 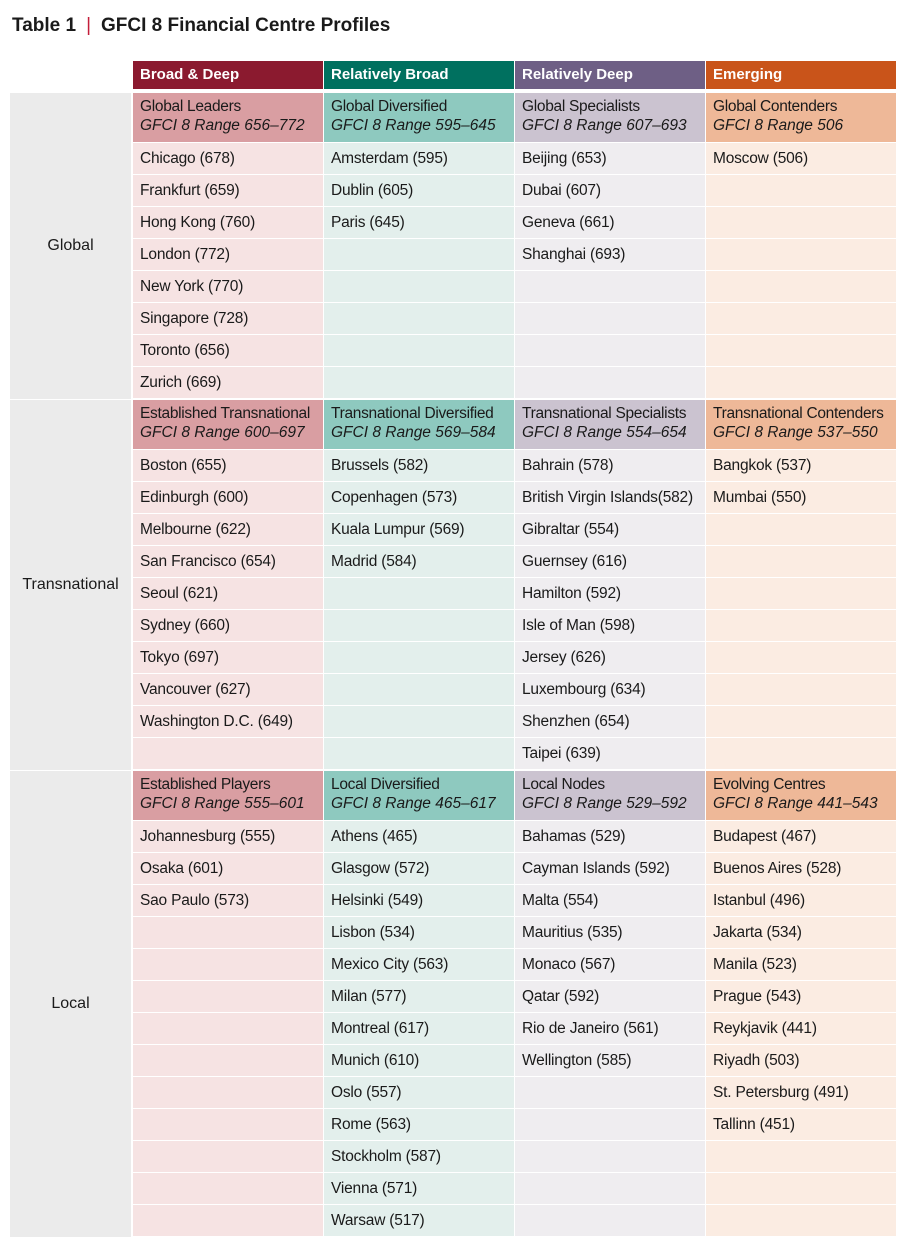 I want to click on table-title: Table 1 | GFCI 8 Financial Centre Profiles, so click(x=201, y=26).